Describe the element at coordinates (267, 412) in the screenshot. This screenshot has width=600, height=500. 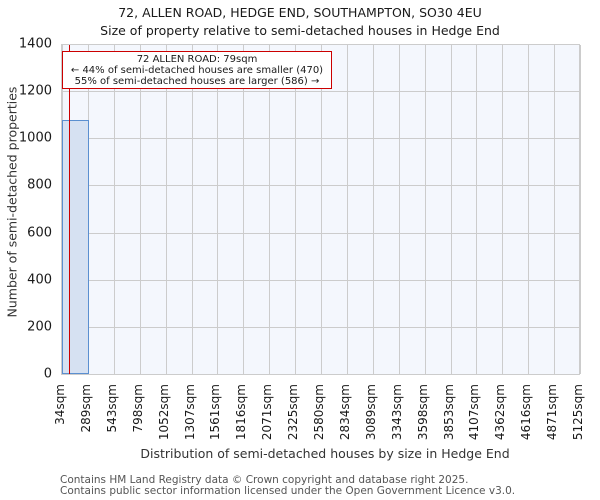
I see `x-tick-label: 2071sqm` at that location.